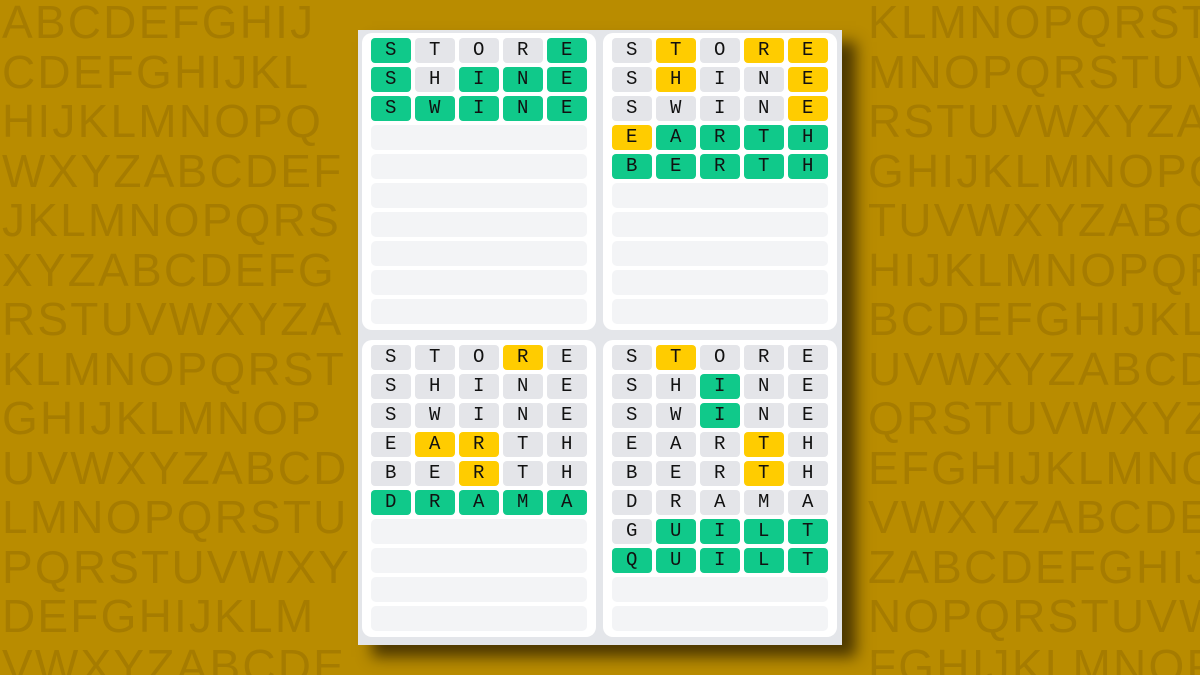 Image resolution: width=1200 pixels, height=675 pixels. I want to click on background-letters-left: WXYZABCDEF, so click(173, 170).